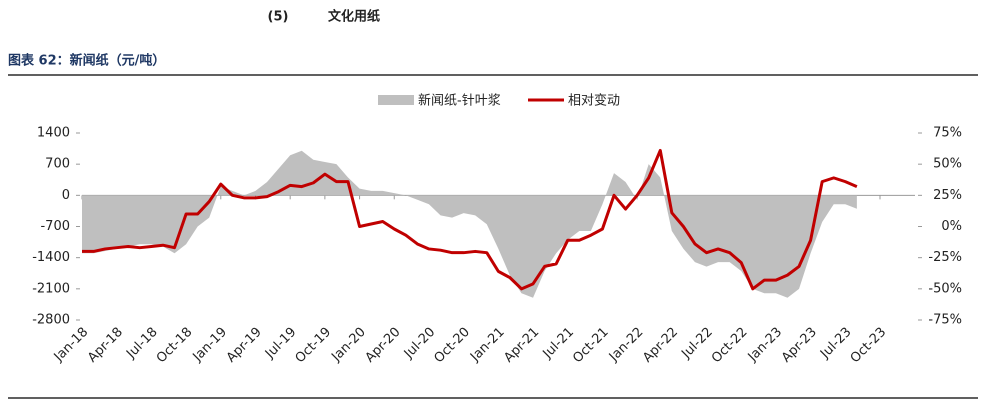 This screenshot has height=402, width=986. I want to click on x-tick-label: Jan-22, so click(626, 345).